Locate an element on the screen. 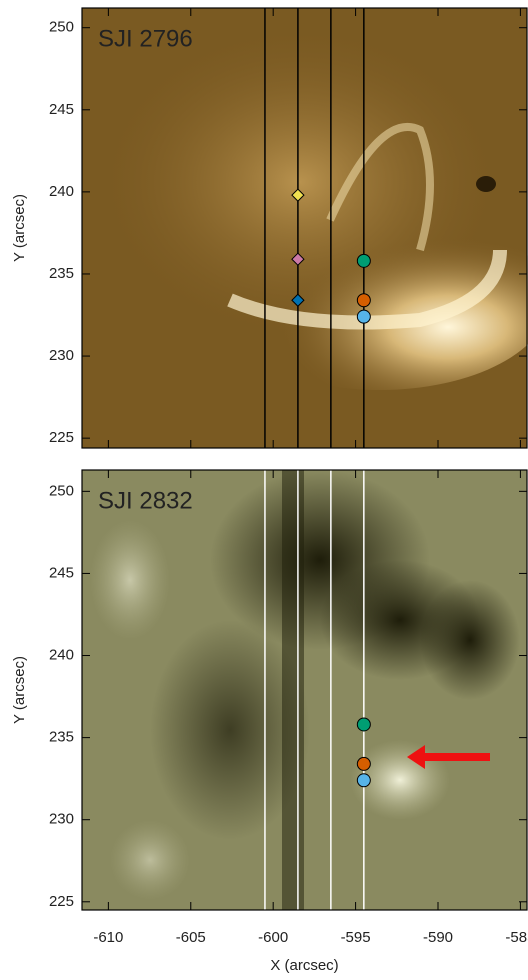 The image size is (528, 980). panel-label: SJI 2796 is located at coordinates (145, 38).